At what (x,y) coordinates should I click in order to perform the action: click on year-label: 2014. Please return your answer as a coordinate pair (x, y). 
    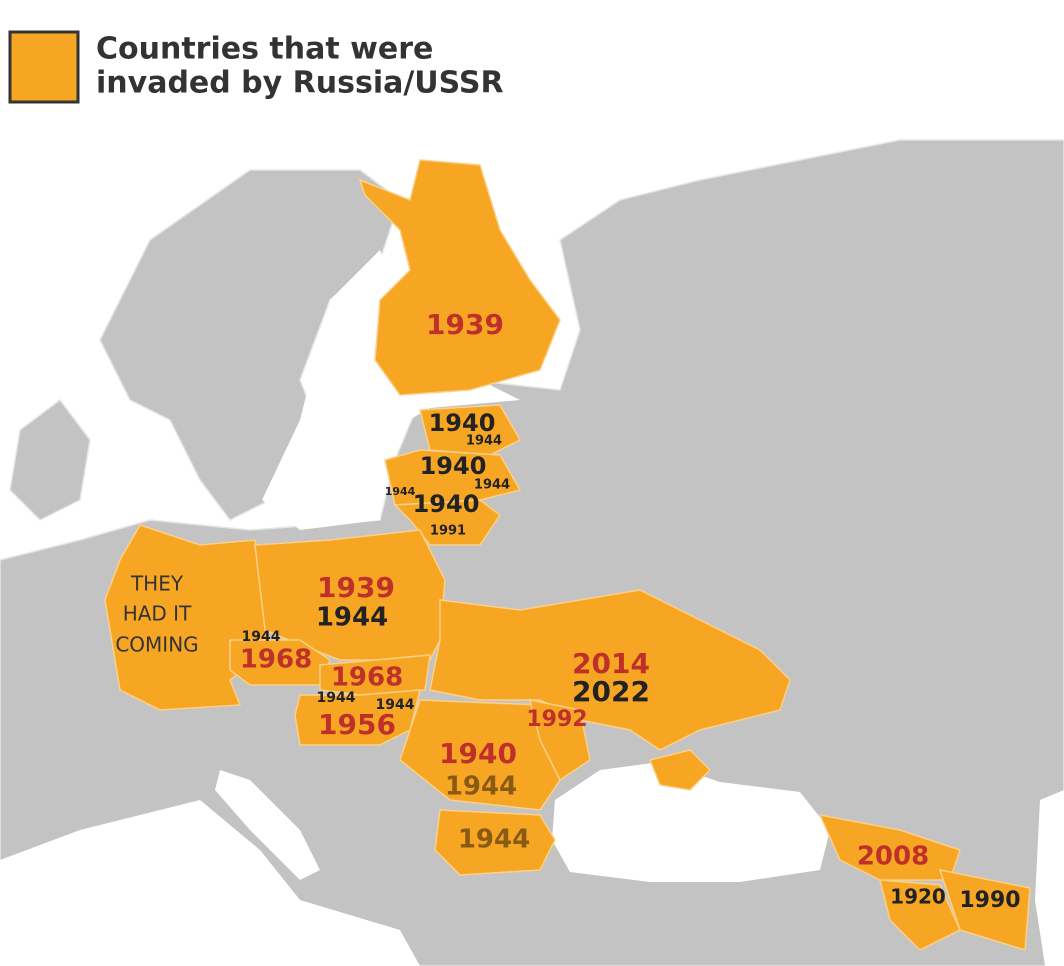
    Looking at the image, I should click on (611, 663).